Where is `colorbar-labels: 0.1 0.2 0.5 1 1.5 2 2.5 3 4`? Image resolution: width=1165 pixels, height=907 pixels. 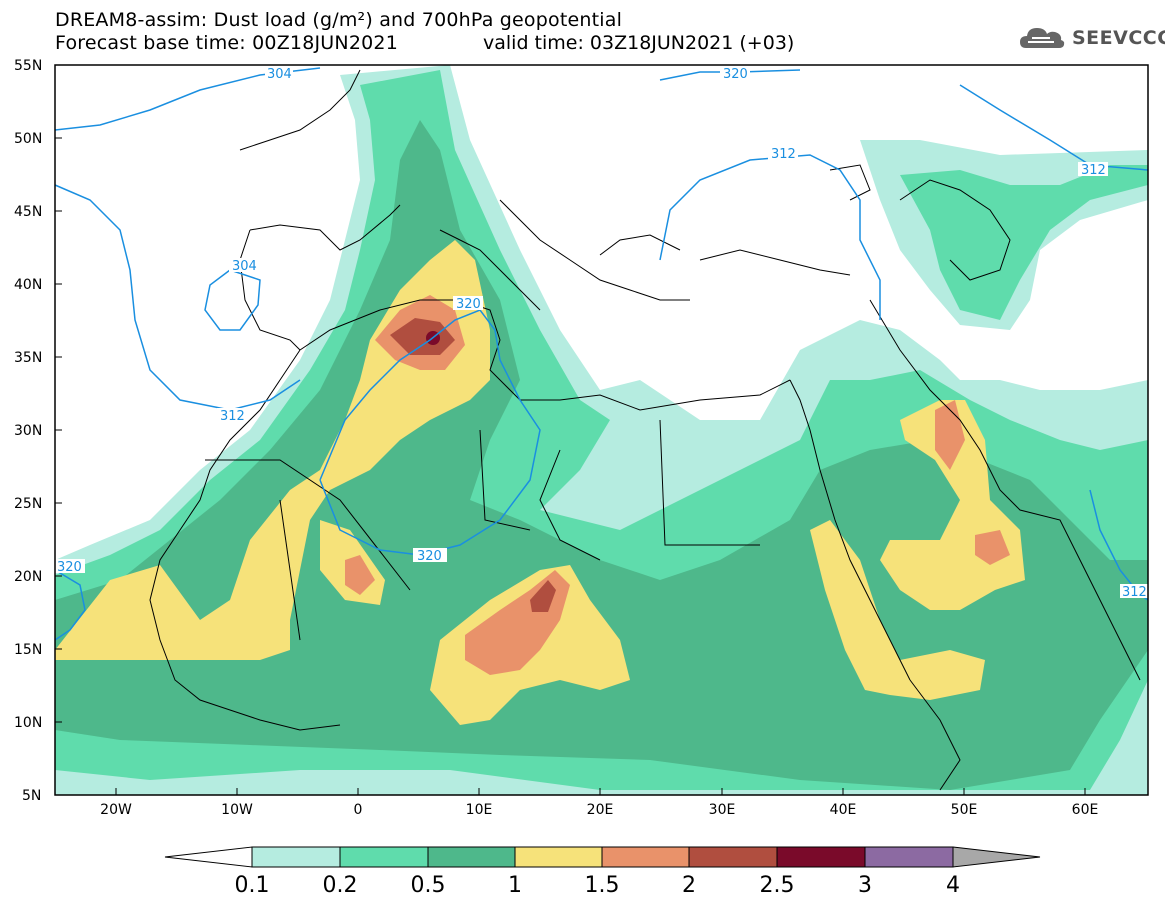 colorbar-labels: 0.1 0.2 0.5 1 1.5 2 2.5 3 4 is located at coordinates (598, 885).